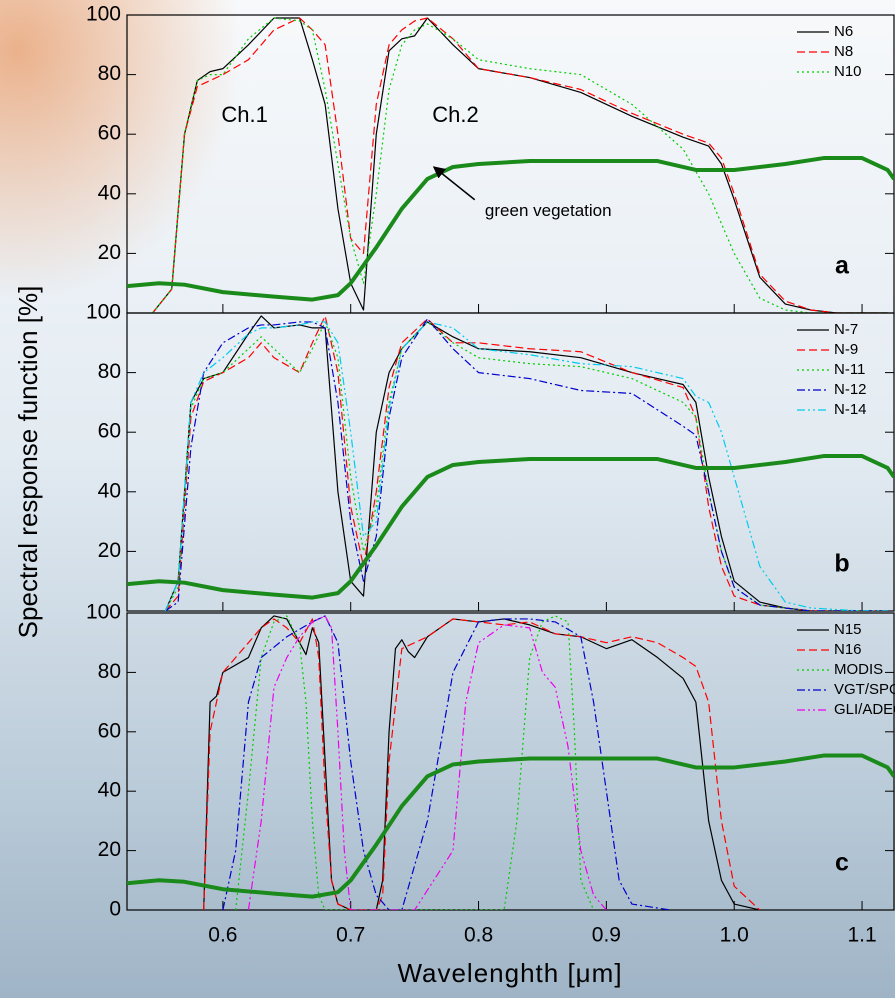  I want to click on legend-label: N16, so click(848, 649).